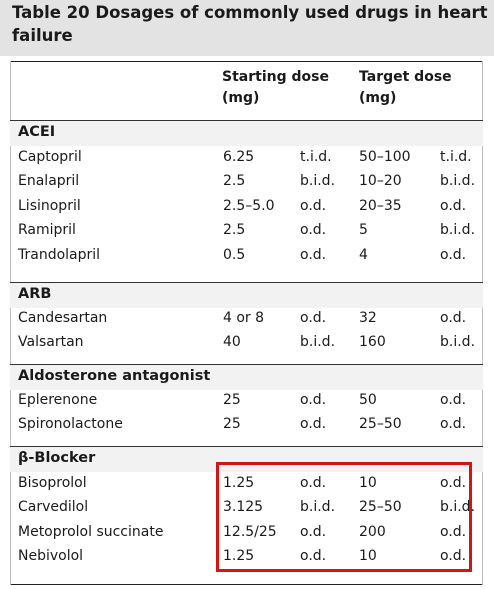  Describe the element at coordinates (344, 517) in the screenshot. I see `highlight-box` at that location.